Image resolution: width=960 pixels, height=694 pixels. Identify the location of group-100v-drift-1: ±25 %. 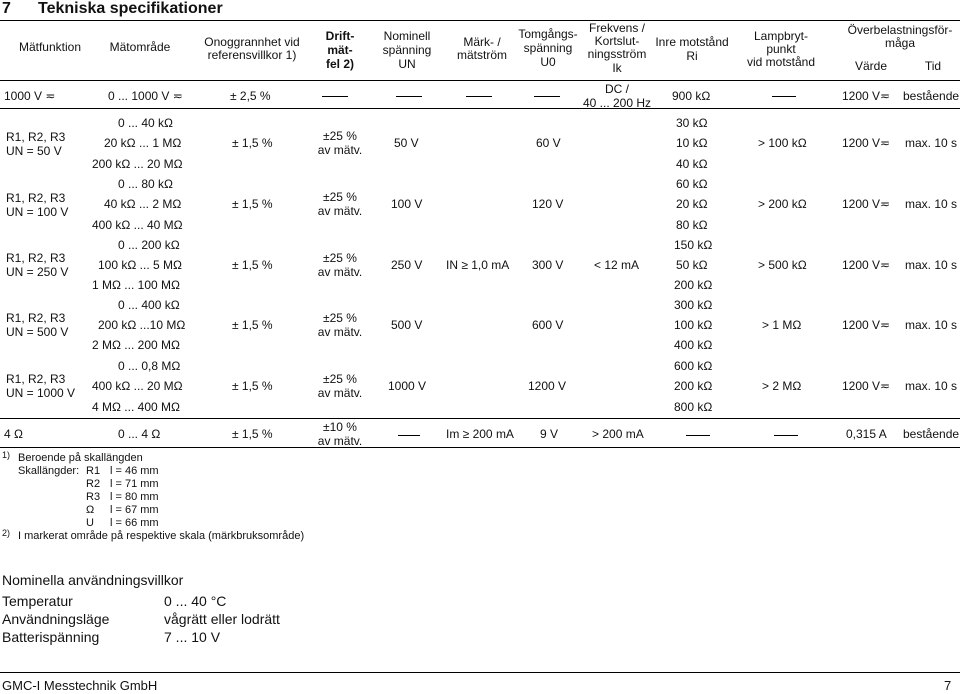
(340, 197).